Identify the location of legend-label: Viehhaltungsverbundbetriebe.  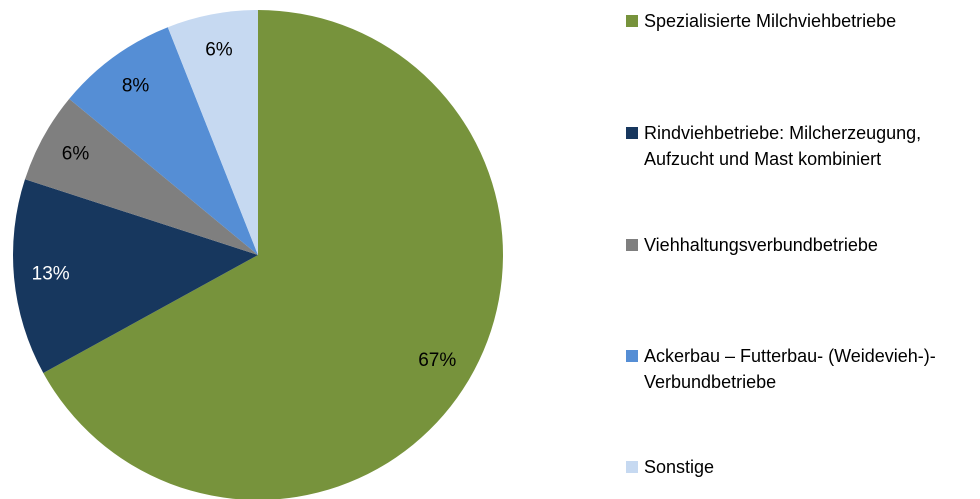
(761, 245).